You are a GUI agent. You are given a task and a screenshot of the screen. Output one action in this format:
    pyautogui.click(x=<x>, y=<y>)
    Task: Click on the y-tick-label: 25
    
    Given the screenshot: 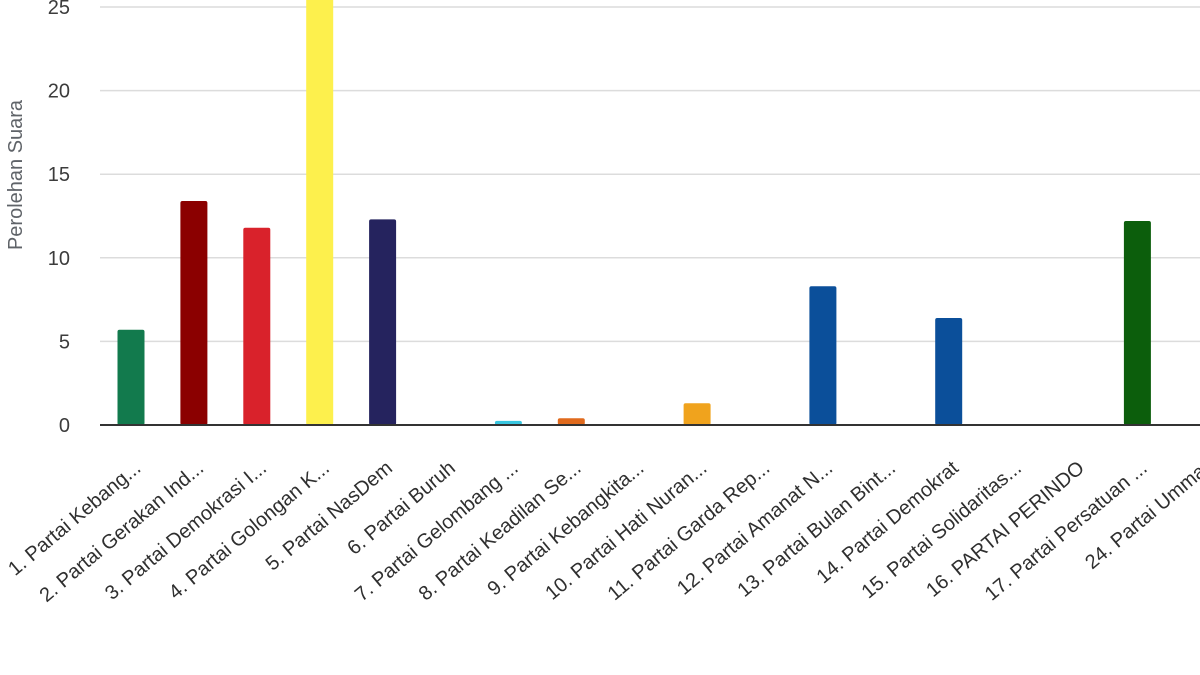 What is the action you would take?
    pyautogui.click(x=59, y=9)
    